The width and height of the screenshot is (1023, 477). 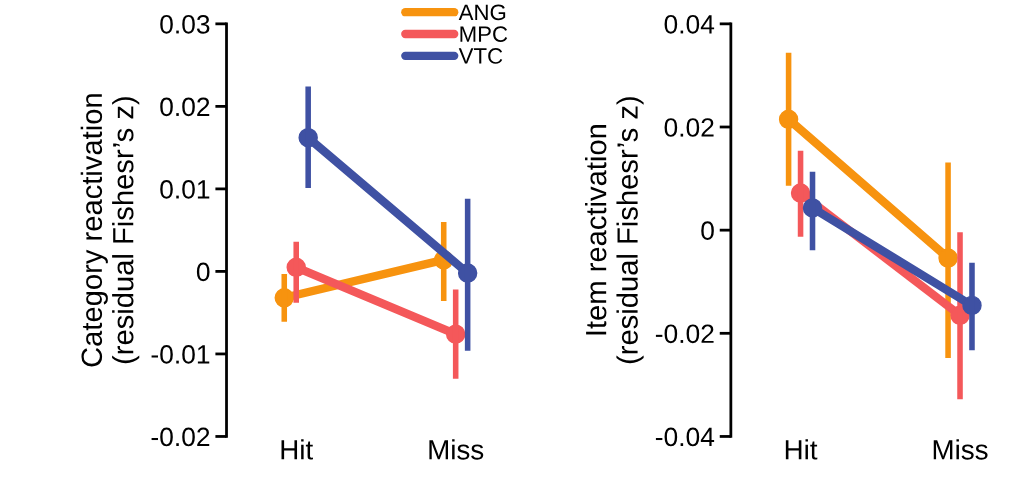 What do you see at coordinates (185, 189) in the screenshot?
I see `y-tick-label: 0.01` at bounding box center [185, 189].